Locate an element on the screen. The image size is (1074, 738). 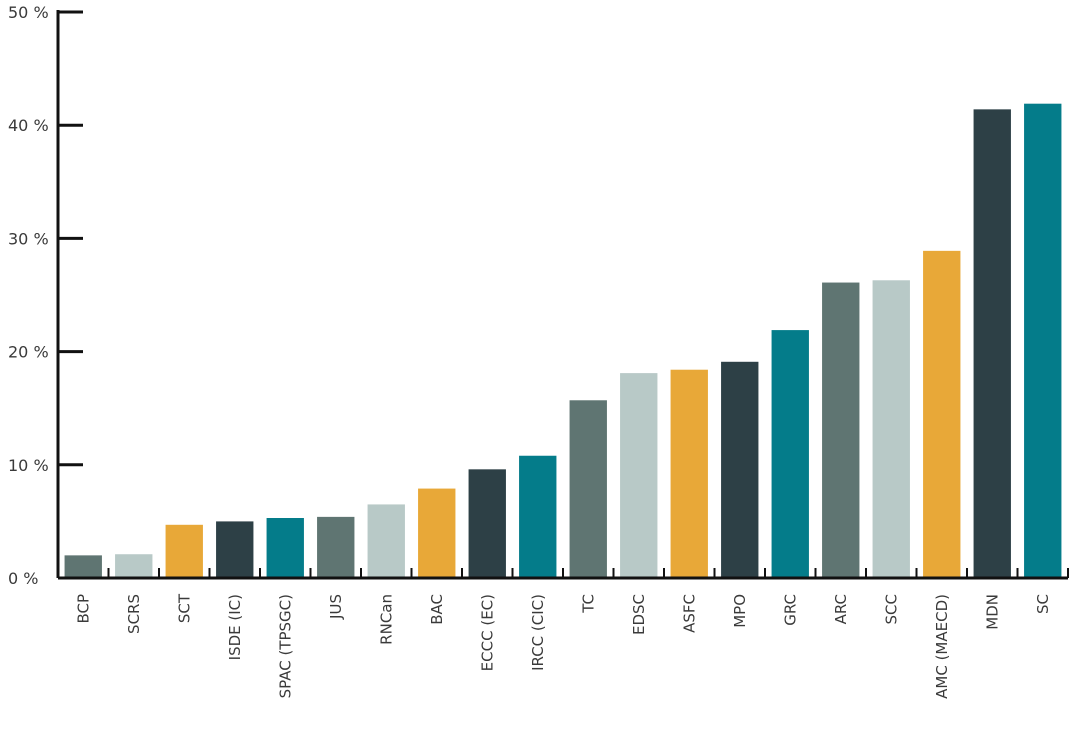
x-tick-label: BCP is located at coordinates (83, 609).